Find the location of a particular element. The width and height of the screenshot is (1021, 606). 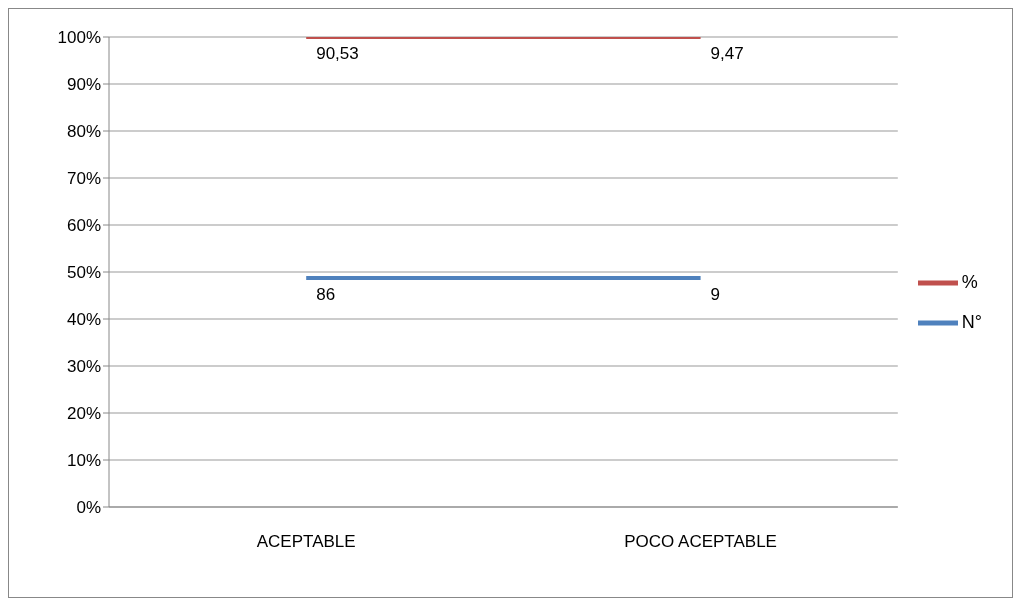

y-tick-label: 40% is located at coordinates (83, 320).